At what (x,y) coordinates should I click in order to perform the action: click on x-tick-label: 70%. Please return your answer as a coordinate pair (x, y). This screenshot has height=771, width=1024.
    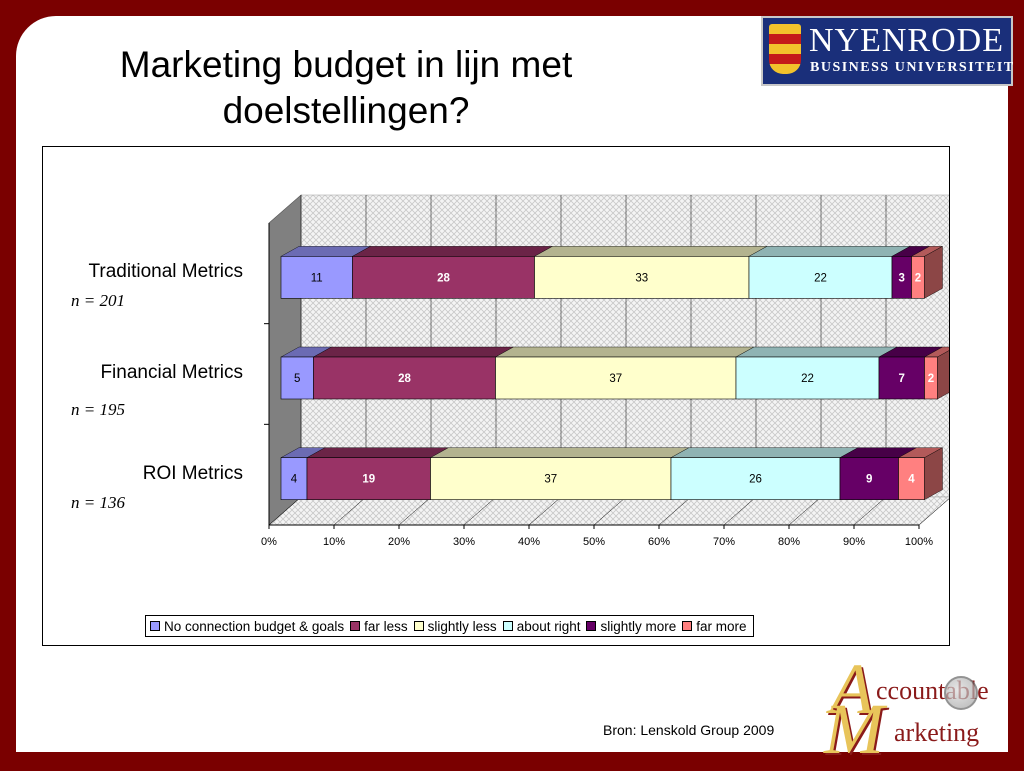
    Looking at the image, I should click on (724, 542).